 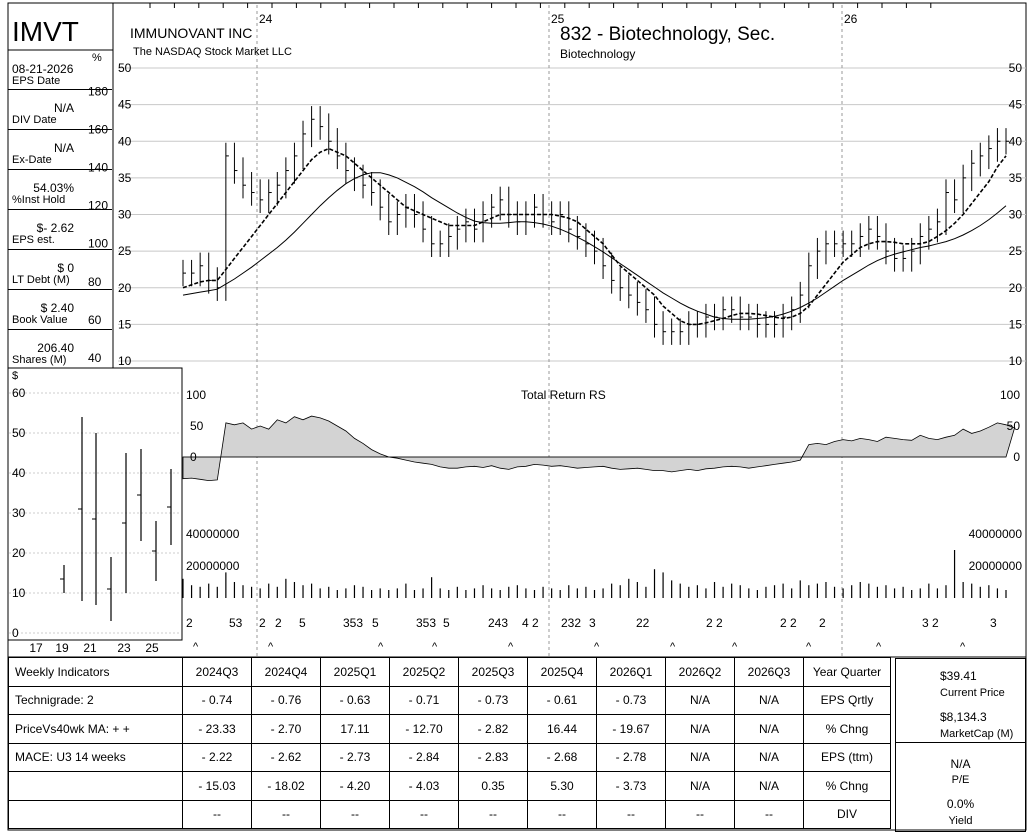 I want to click on current-price-value: $39.41, so click(x=958, y=676).